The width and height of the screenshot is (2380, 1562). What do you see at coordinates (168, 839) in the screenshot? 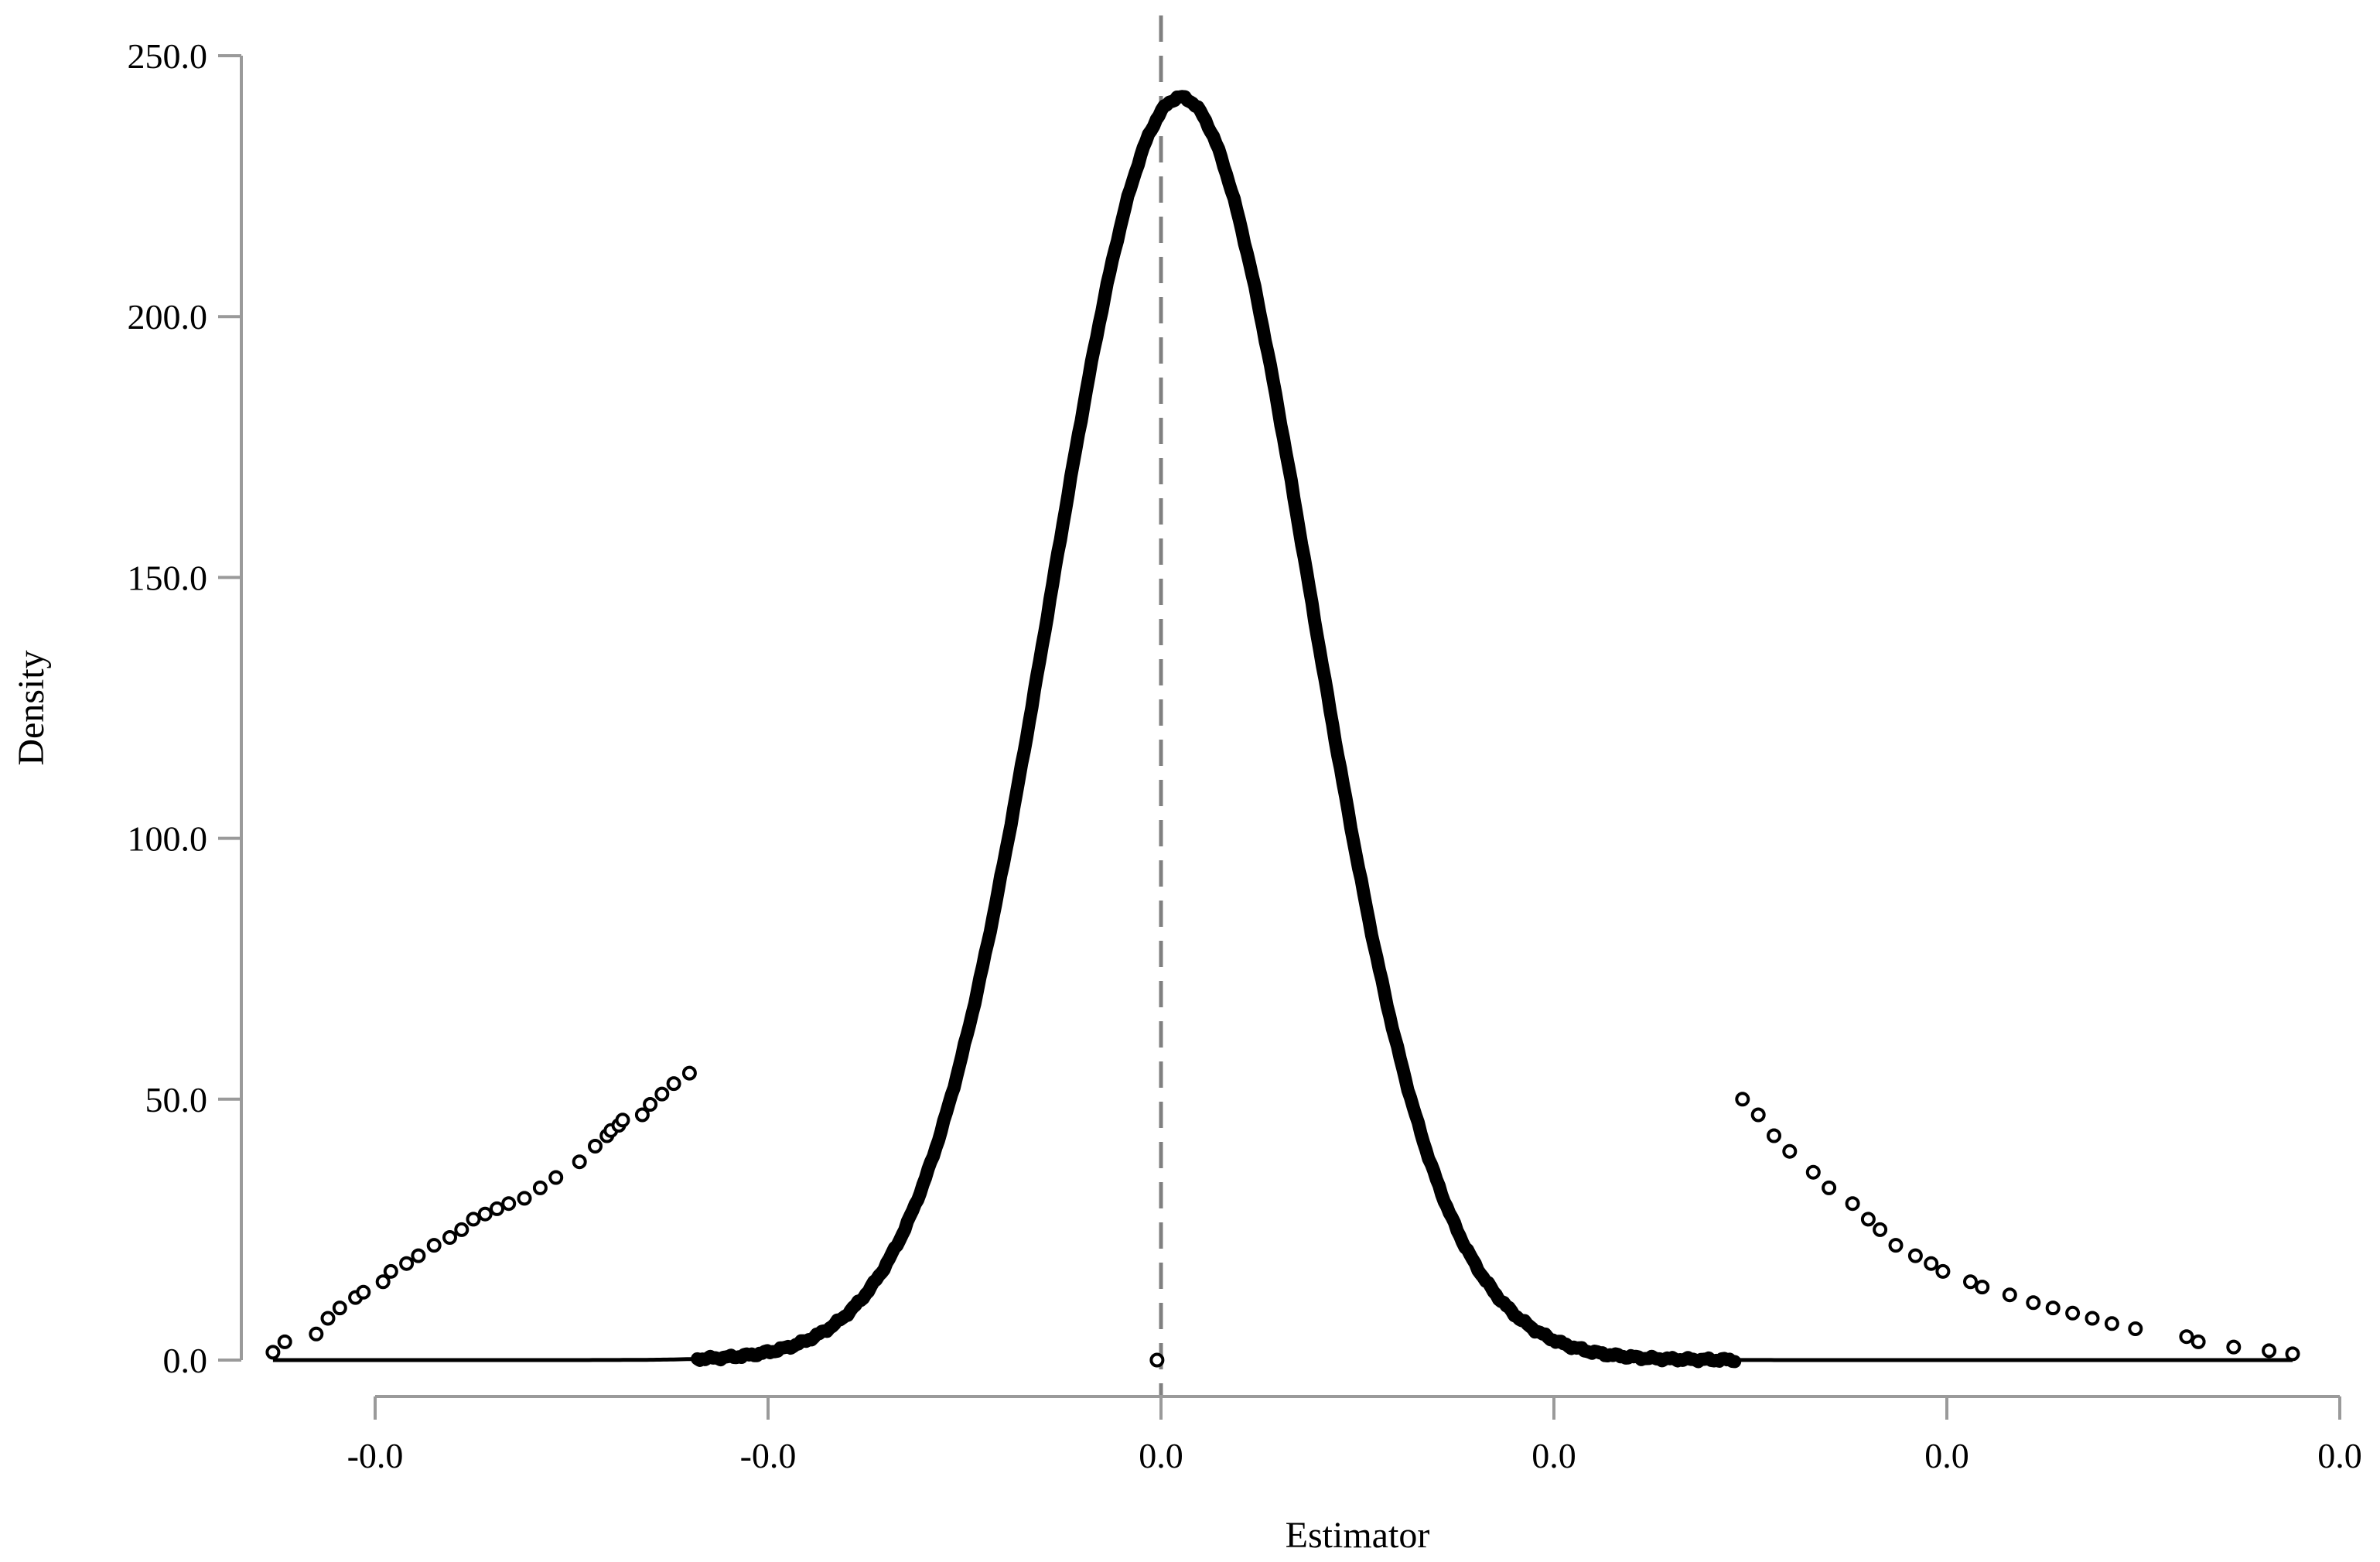
I see `y-tick-label: 100.0` at bounding box center [168, 839].